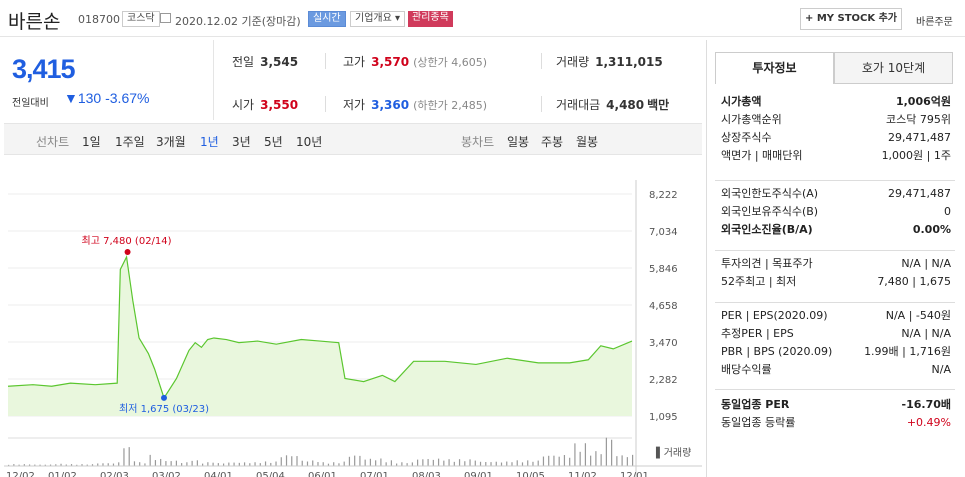 Image resolution: width=965 pixels, height=477 pixels. I want to click on invest-row-label: 액면가 | 매매단위, so click(762, 155).